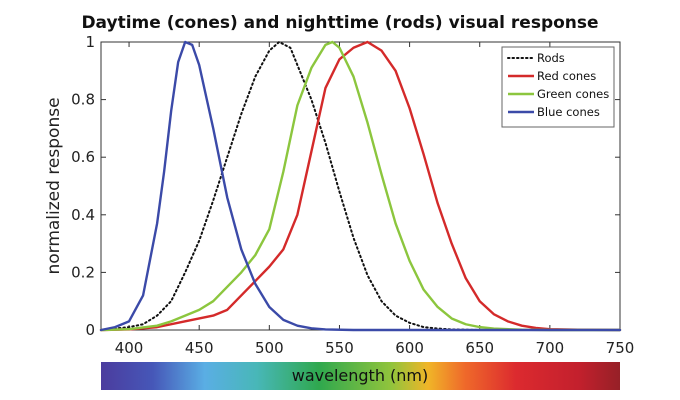  Describe the element at coordinates (479, 348) in the screenshot. I see `x-tick-label: 650` at that location.